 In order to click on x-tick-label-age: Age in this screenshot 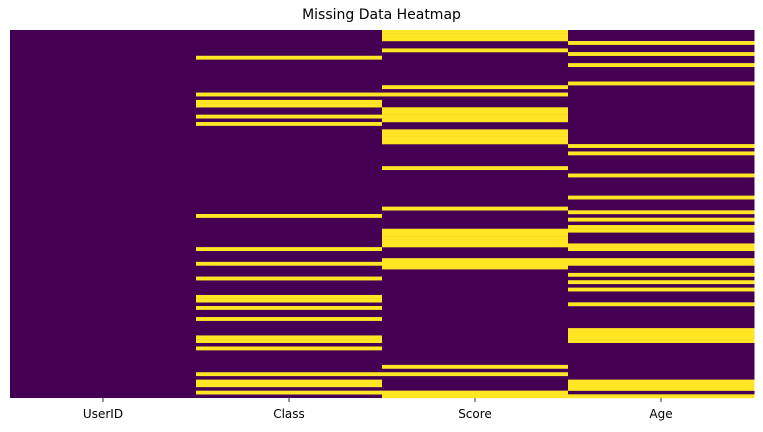, I will do `click(660, 414)`.